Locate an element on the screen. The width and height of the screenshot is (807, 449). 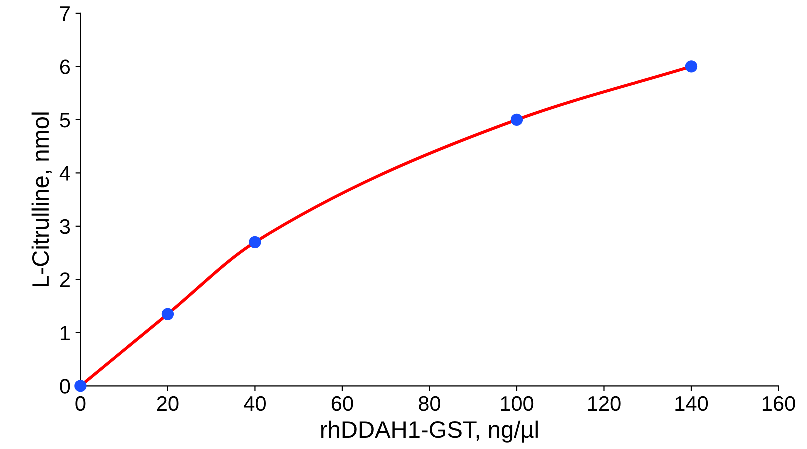
y-tick-label: 0 is located at coordinates (65, 386).